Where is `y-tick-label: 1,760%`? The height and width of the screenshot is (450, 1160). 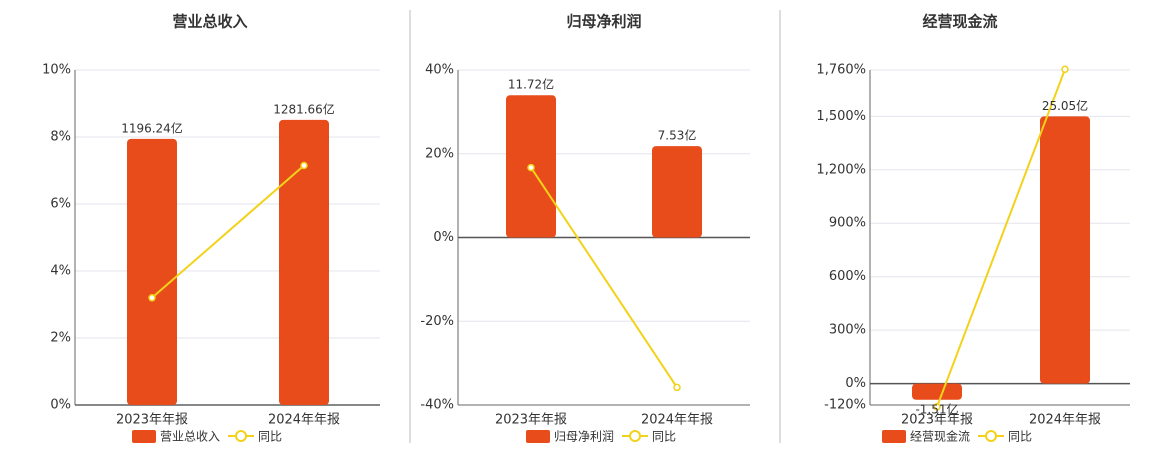
y-tick-label: 1,760% is located at coordinates (841, 70).